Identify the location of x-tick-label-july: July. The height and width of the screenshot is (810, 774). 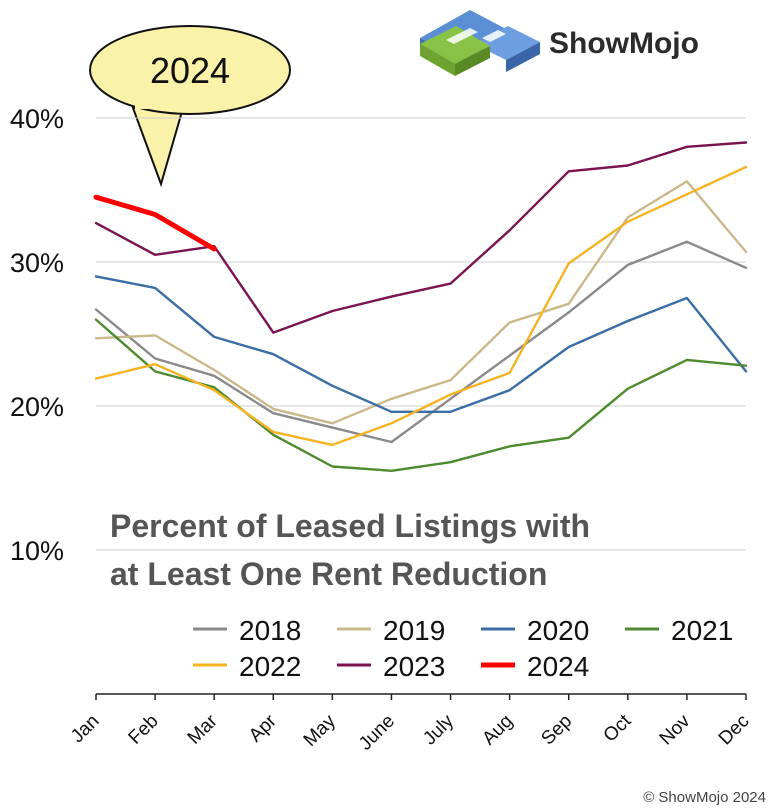
(438, 729).